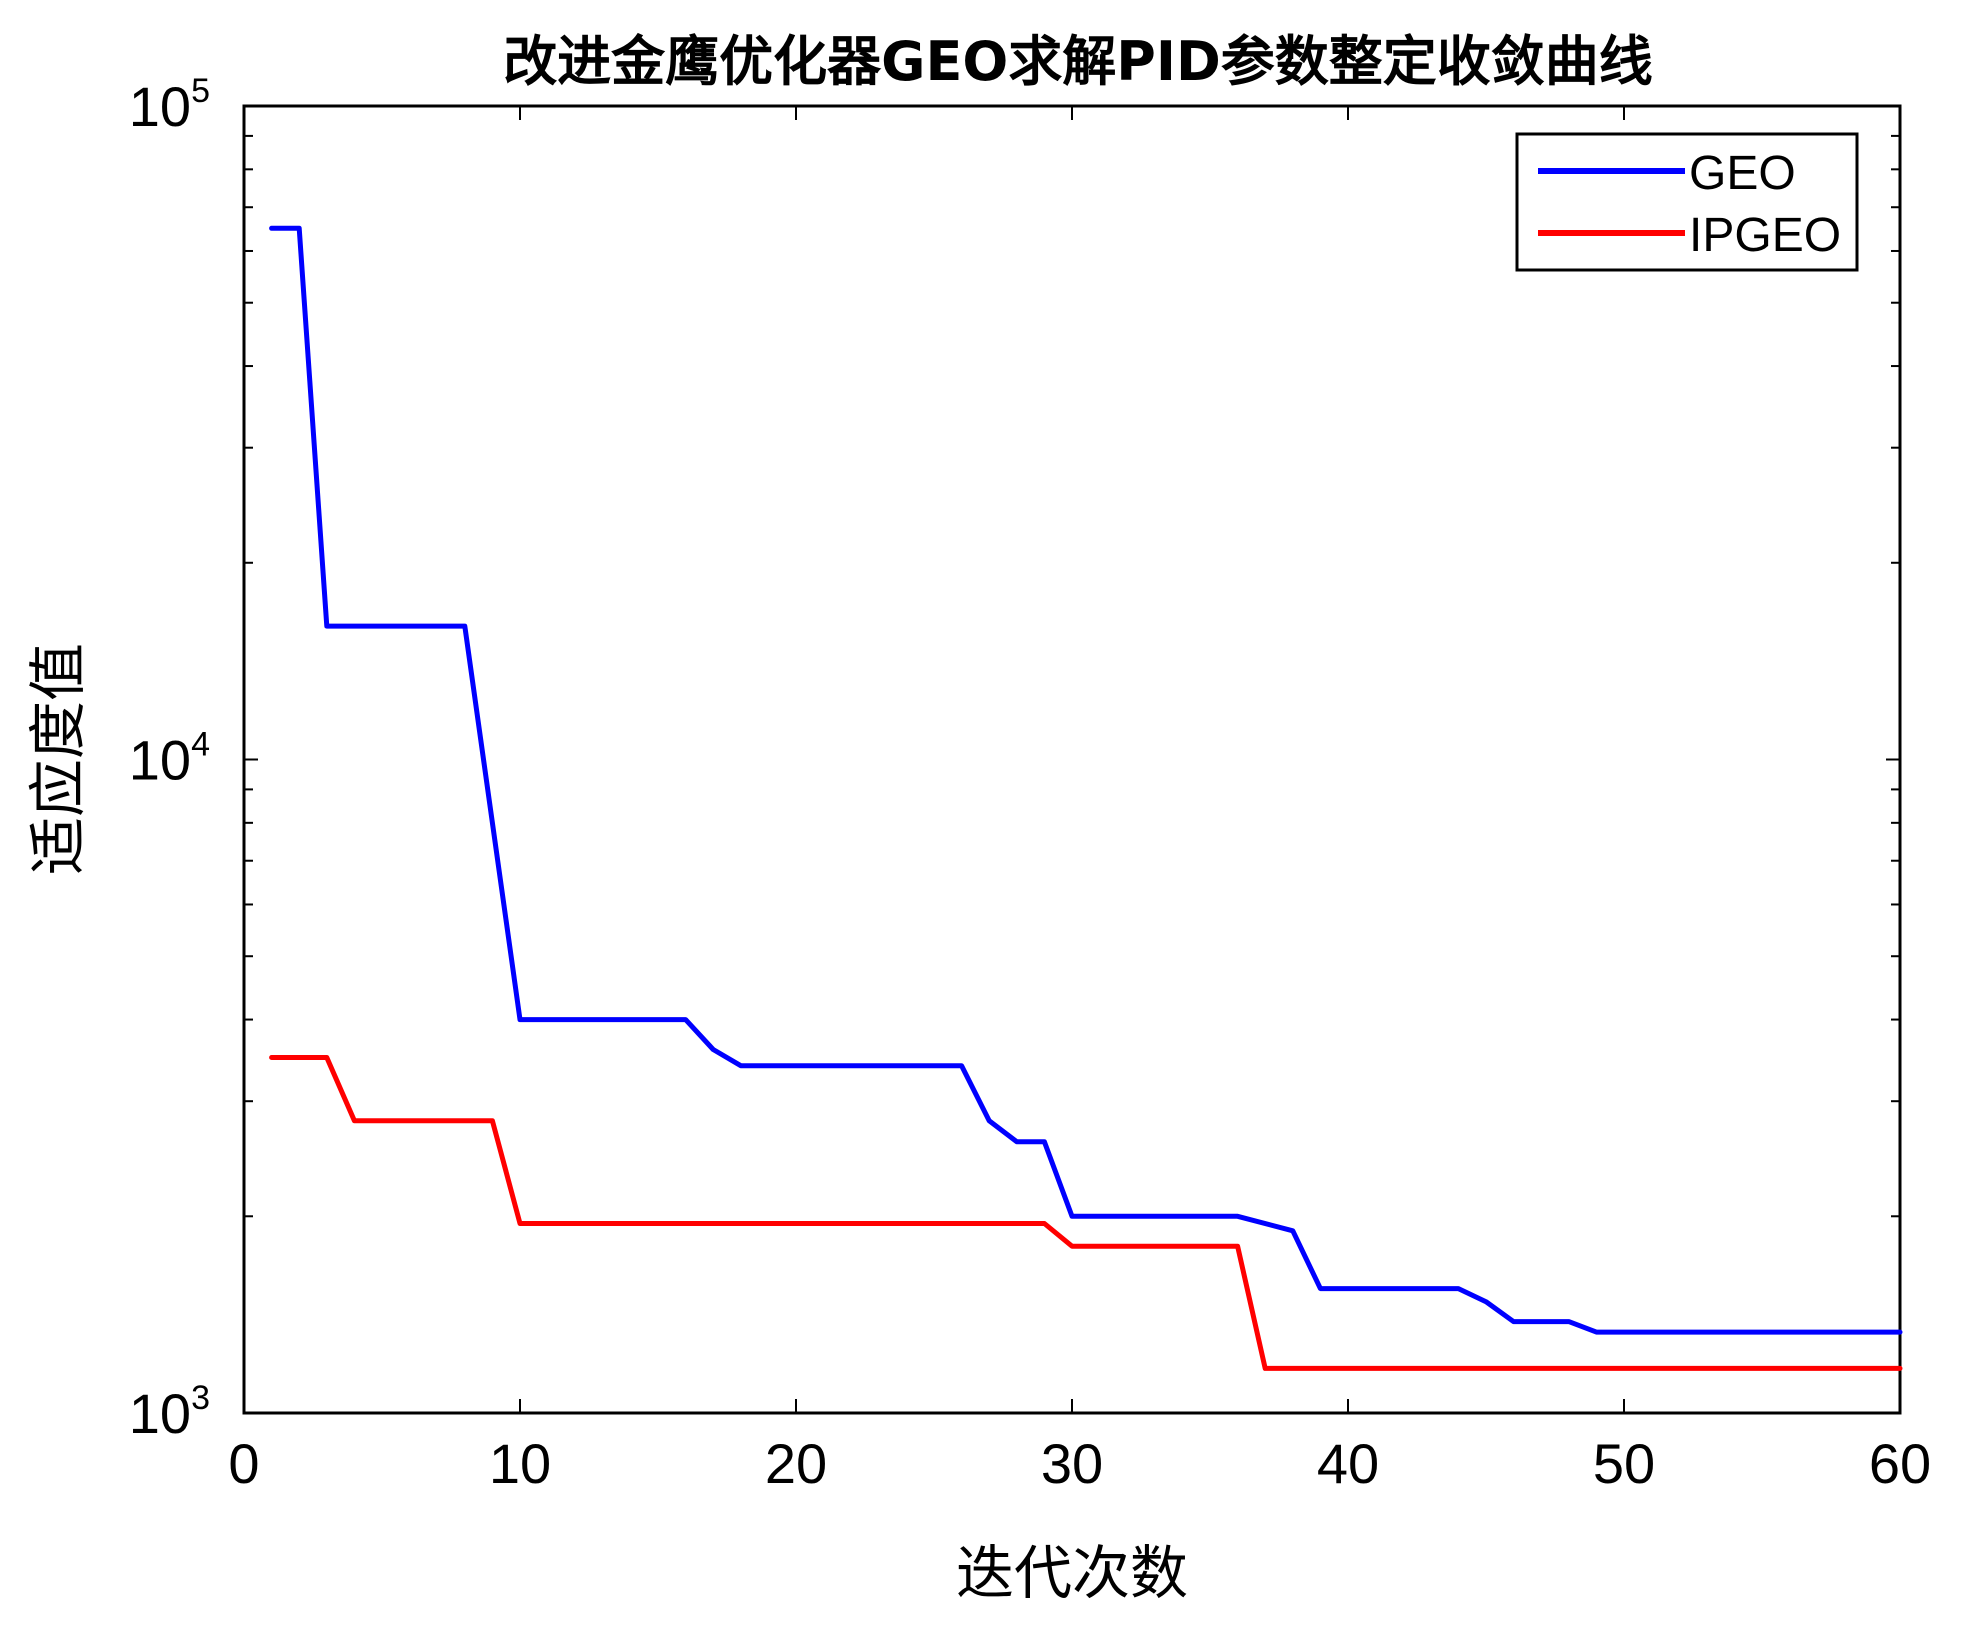 The height and width of the screenshot is (1625, 1969). I want to click on legend: GEO IPGEO, so click(1687, 202).